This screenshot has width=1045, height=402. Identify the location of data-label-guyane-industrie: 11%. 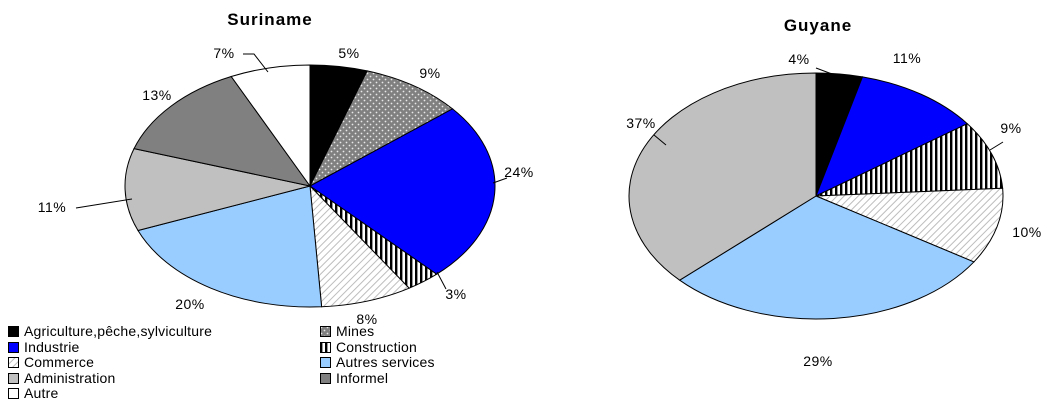
(907, 58).